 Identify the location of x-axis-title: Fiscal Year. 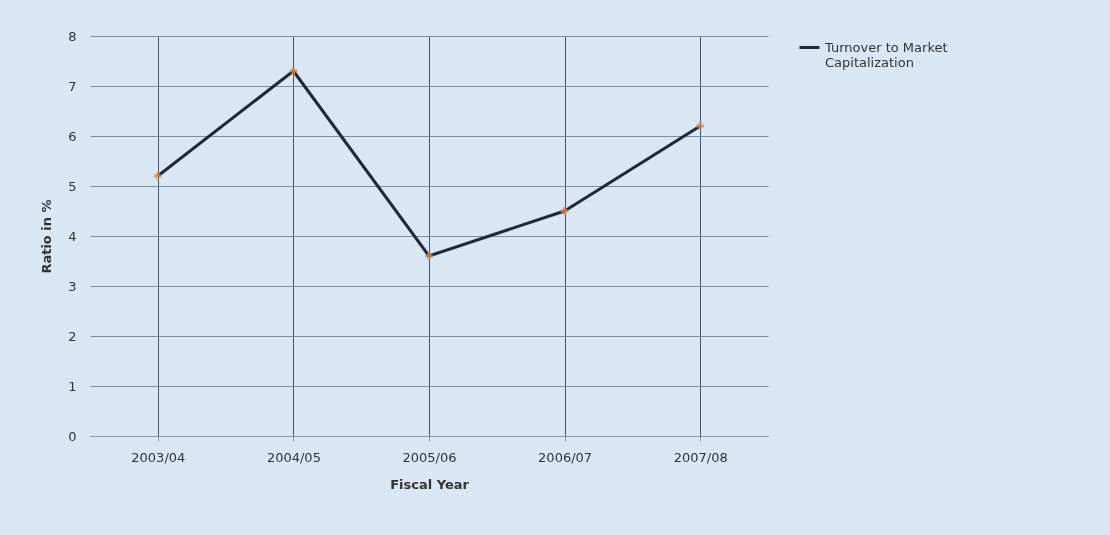
(430, 484).